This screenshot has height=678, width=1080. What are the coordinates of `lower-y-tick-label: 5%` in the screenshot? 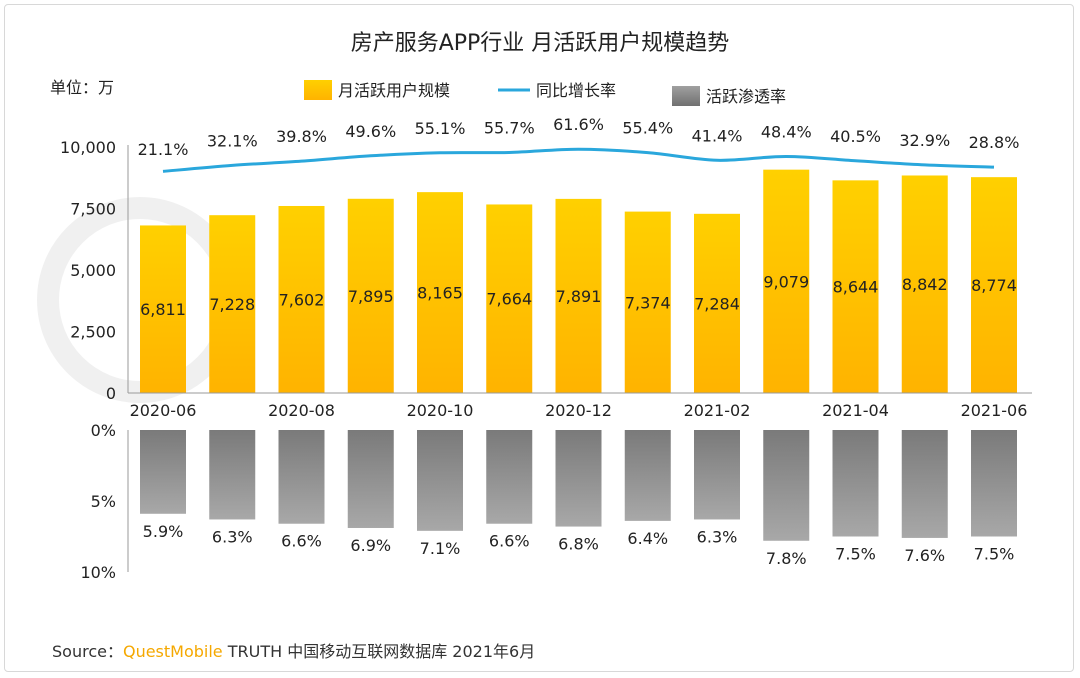 It's located at (103, 501).